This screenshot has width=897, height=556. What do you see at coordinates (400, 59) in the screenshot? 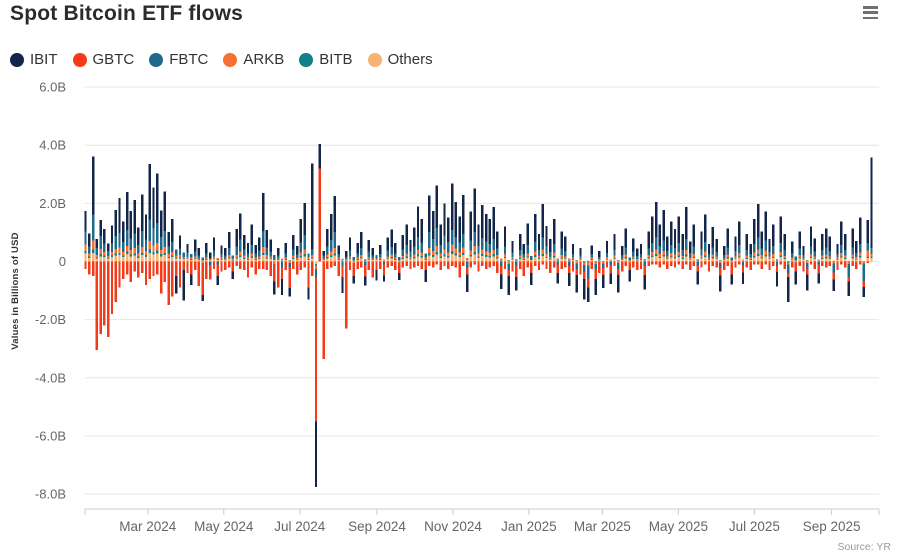
I see `legend-item-others: Others` at bounding box center [400, 59].